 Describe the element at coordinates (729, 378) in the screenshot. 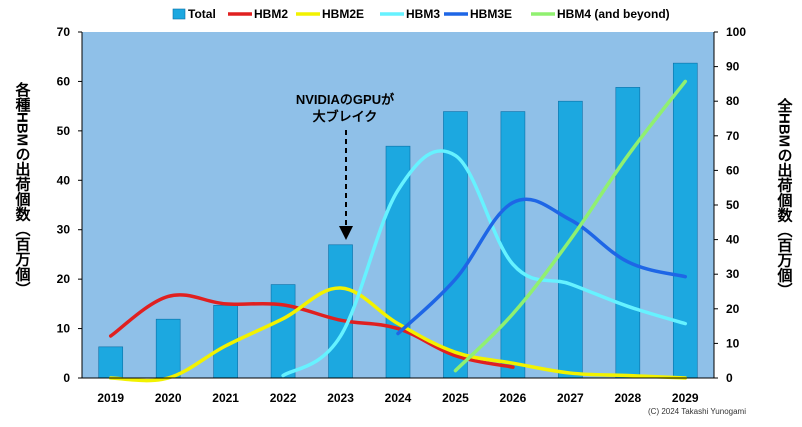

I see `right-tick-label: 0` at that location.